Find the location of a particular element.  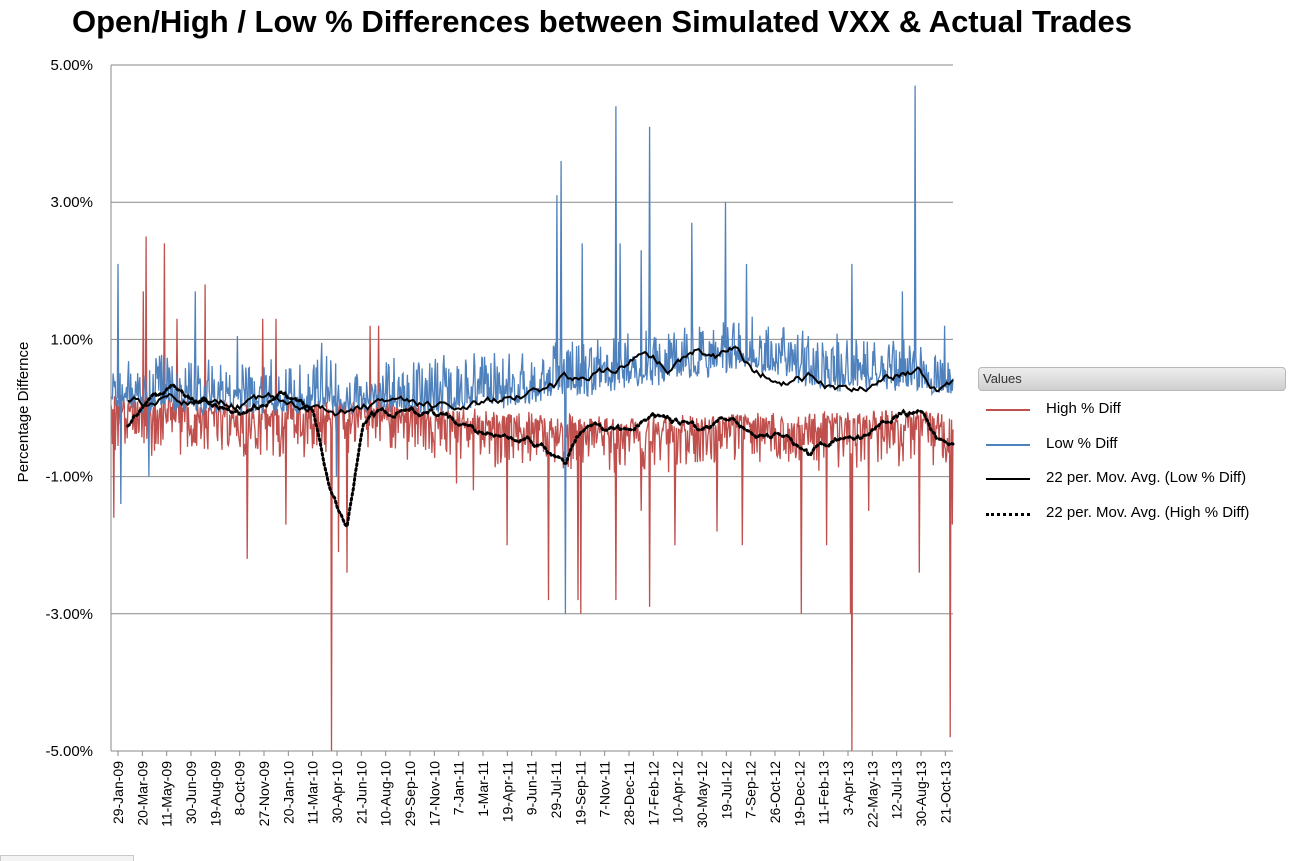

legend-item-high-diff: High % Diff is located at coordinates (1134, 410).